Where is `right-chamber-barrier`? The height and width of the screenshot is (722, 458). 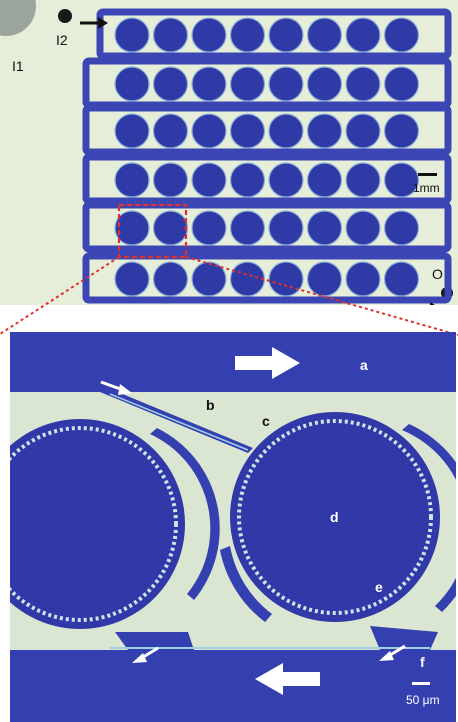 right-chamber-barrier is located at coordinates (429, 518).